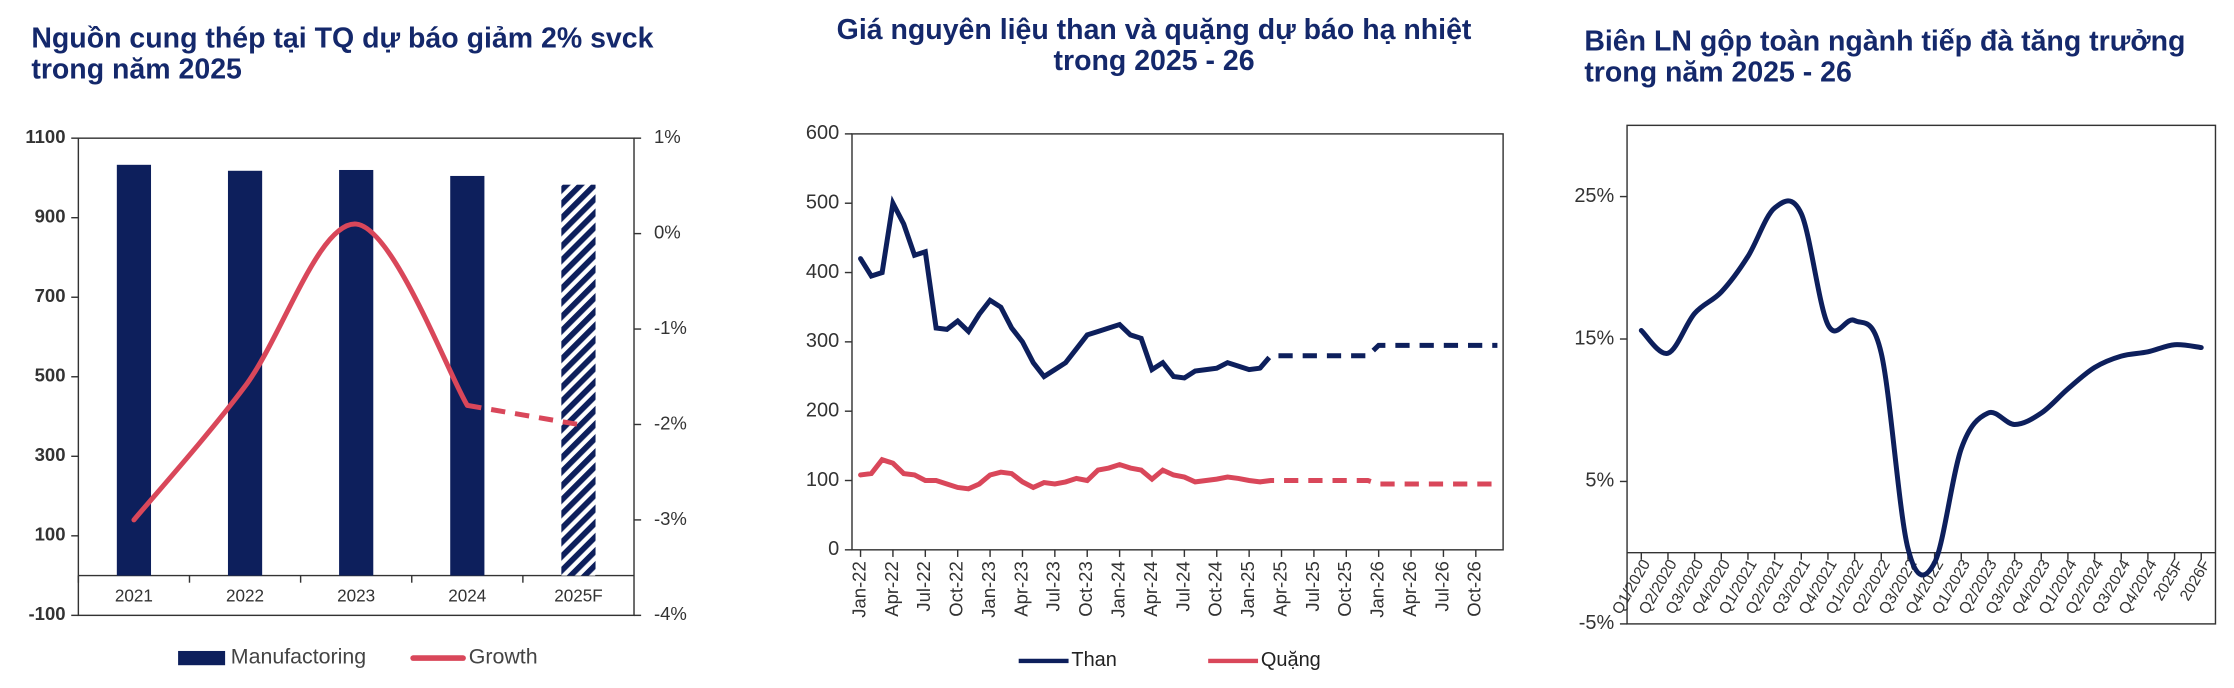  I want to click on y2-tick-label: -3%, so click(670, 518).